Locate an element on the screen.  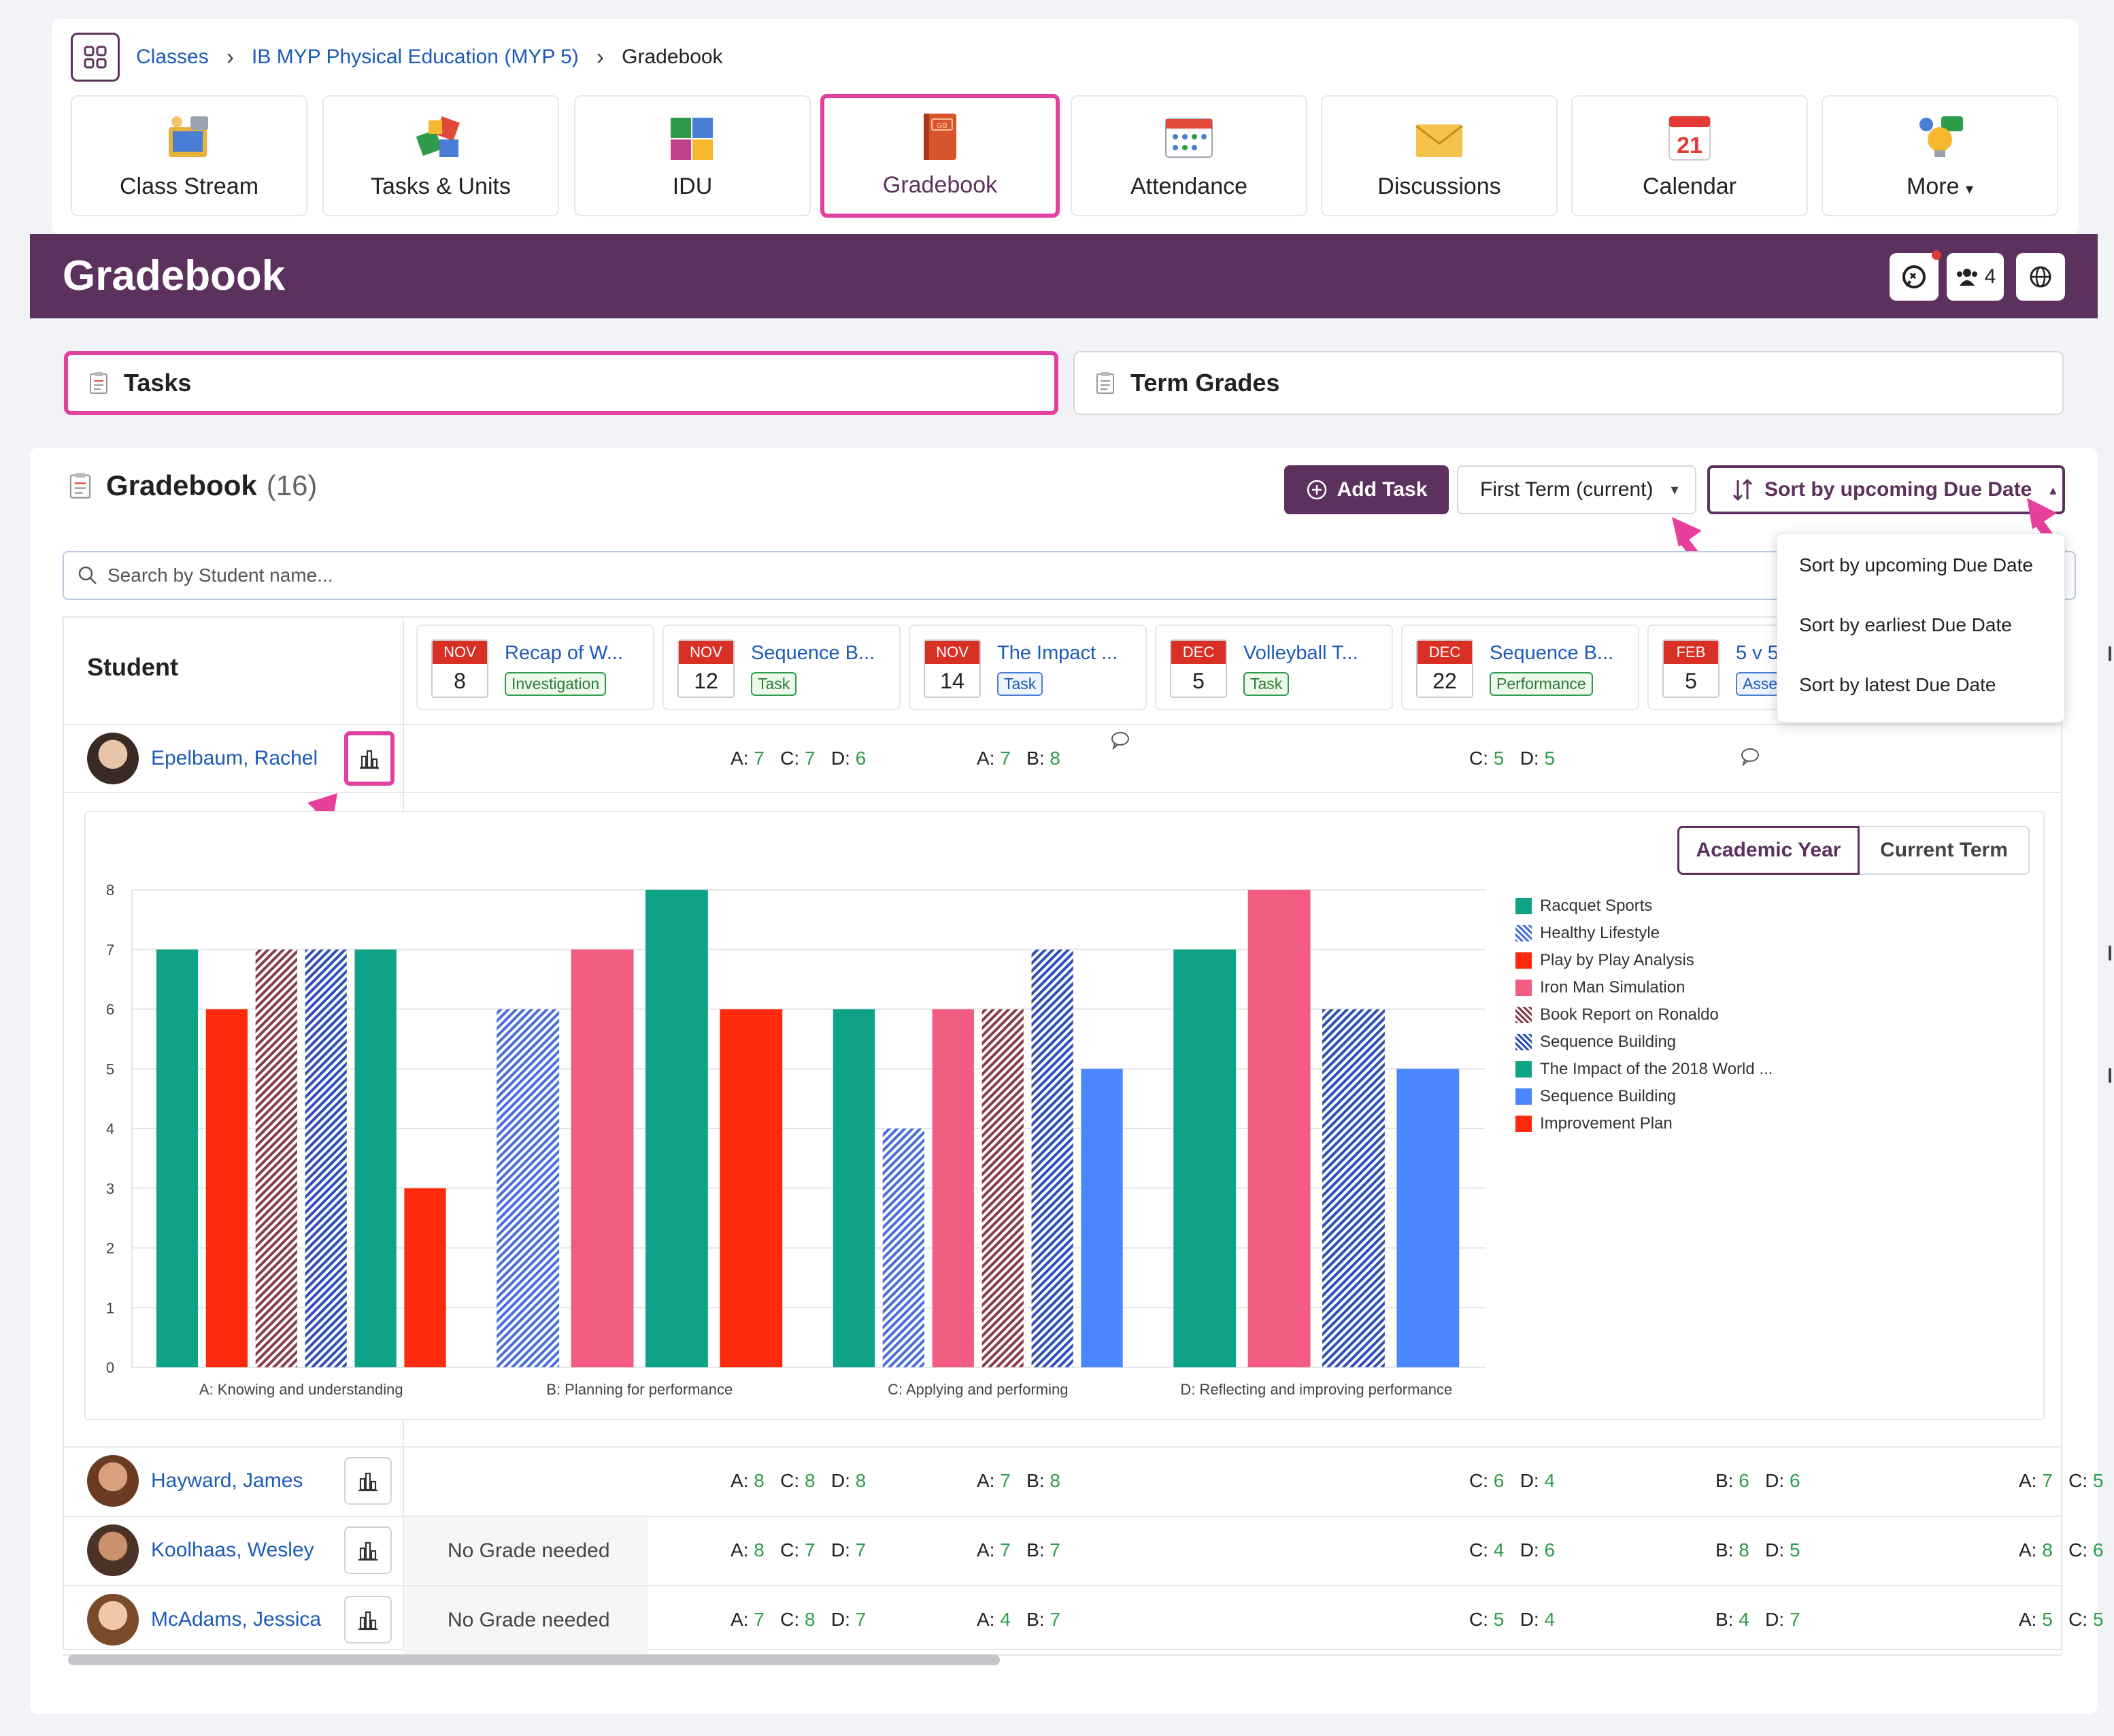
task-column-header: NOV 12 Sequence B... Task is located at coordinates (781, 667).